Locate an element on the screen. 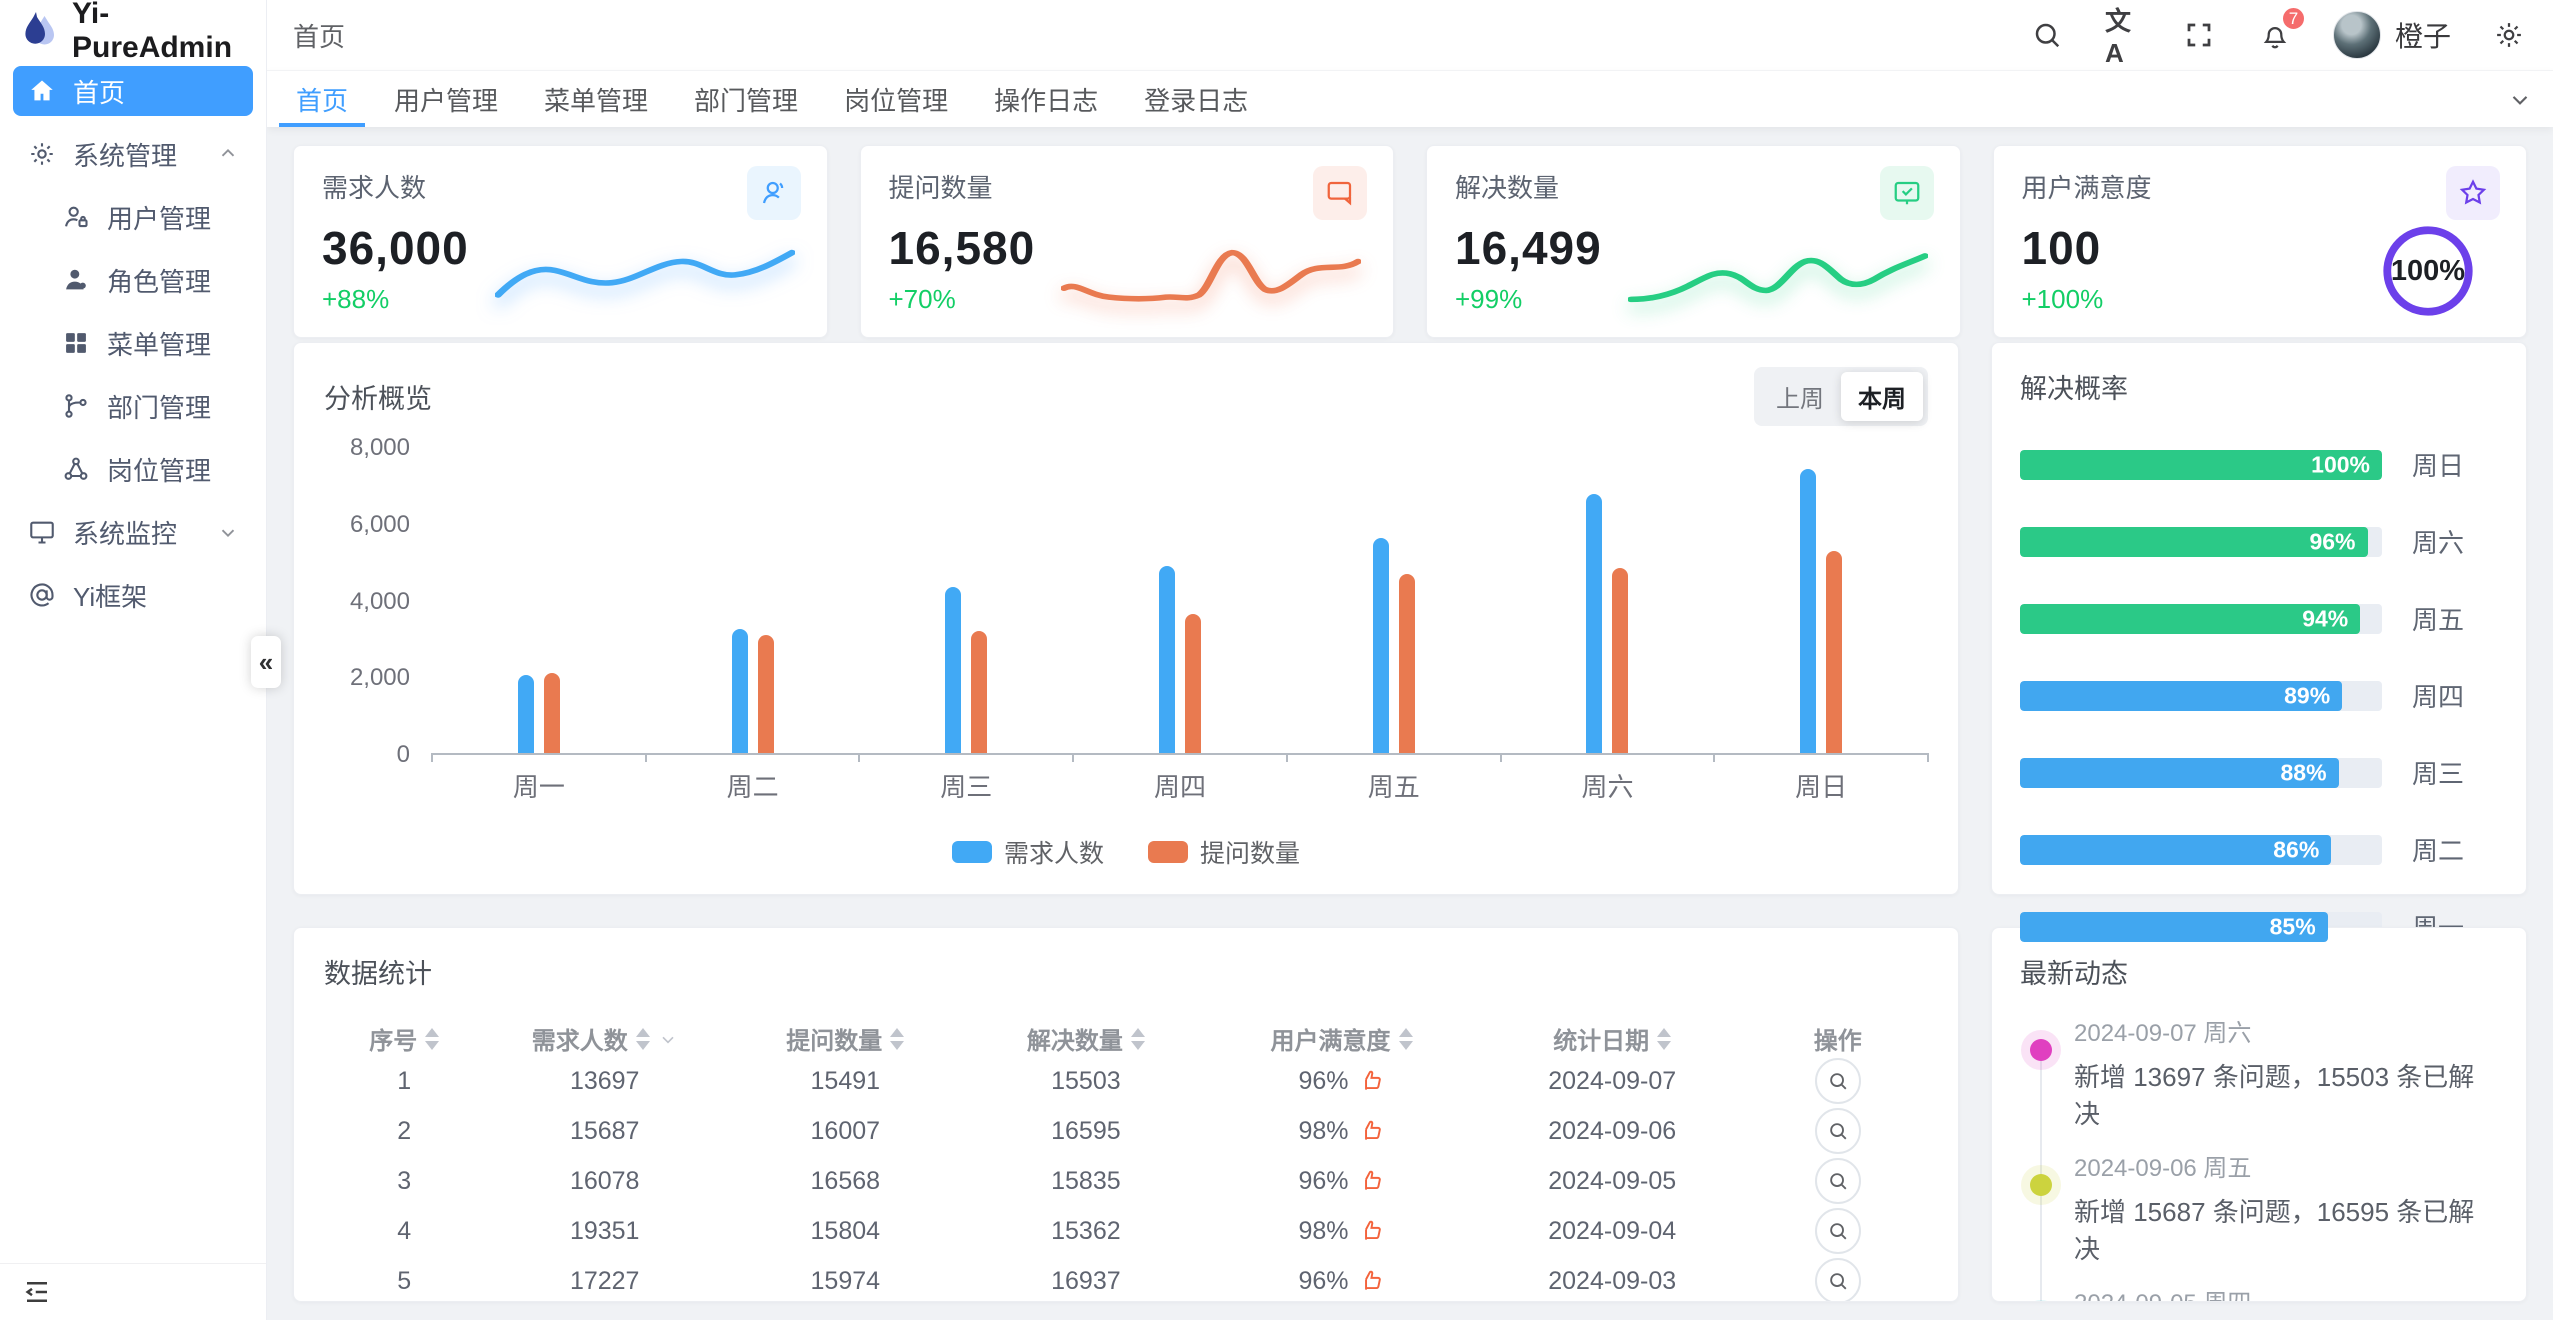 This screenshot has height=1320, width=2553. sidebar-subitem: 岗位管理 is located at coordinates (133, 469).